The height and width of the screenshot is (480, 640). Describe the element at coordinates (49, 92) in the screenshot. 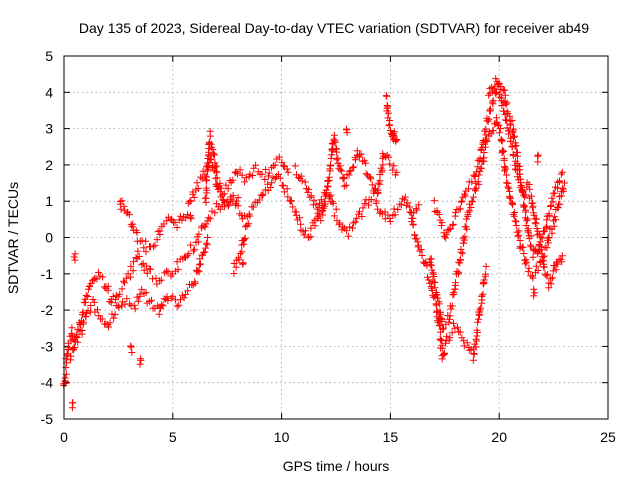

I see `y-tick-label: 4` at that location.